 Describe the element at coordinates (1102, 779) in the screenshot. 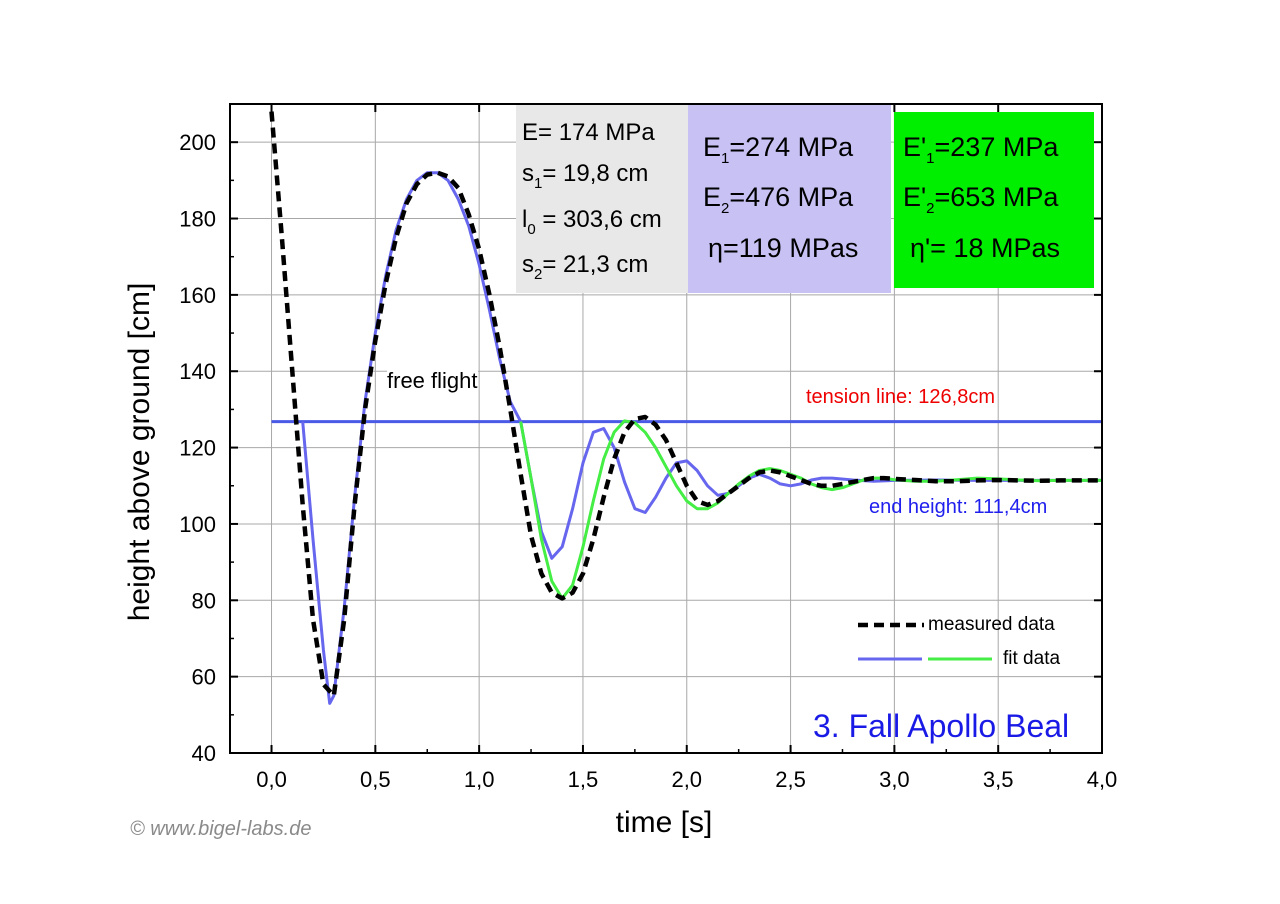

I see `x-tick-label: 4,0` at that location.